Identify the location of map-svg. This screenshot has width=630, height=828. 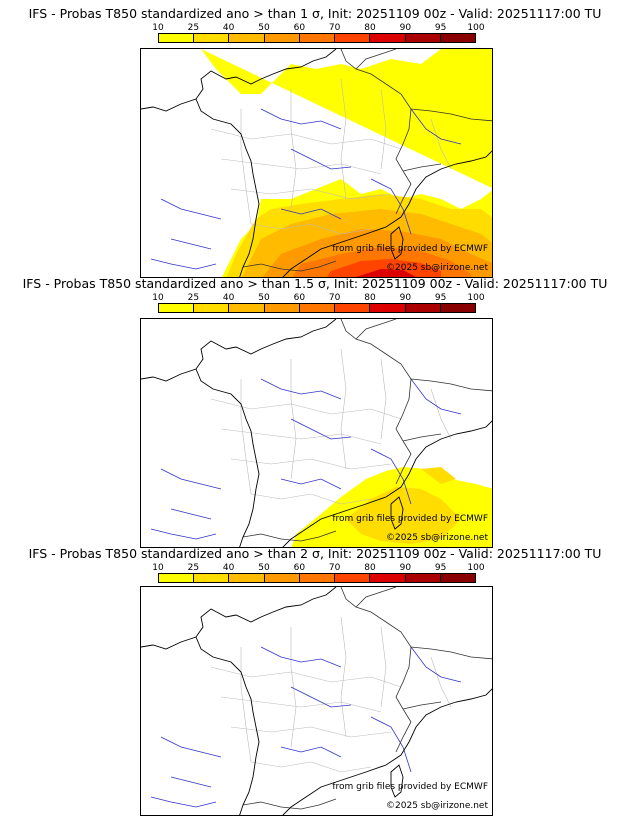
(346, 163).